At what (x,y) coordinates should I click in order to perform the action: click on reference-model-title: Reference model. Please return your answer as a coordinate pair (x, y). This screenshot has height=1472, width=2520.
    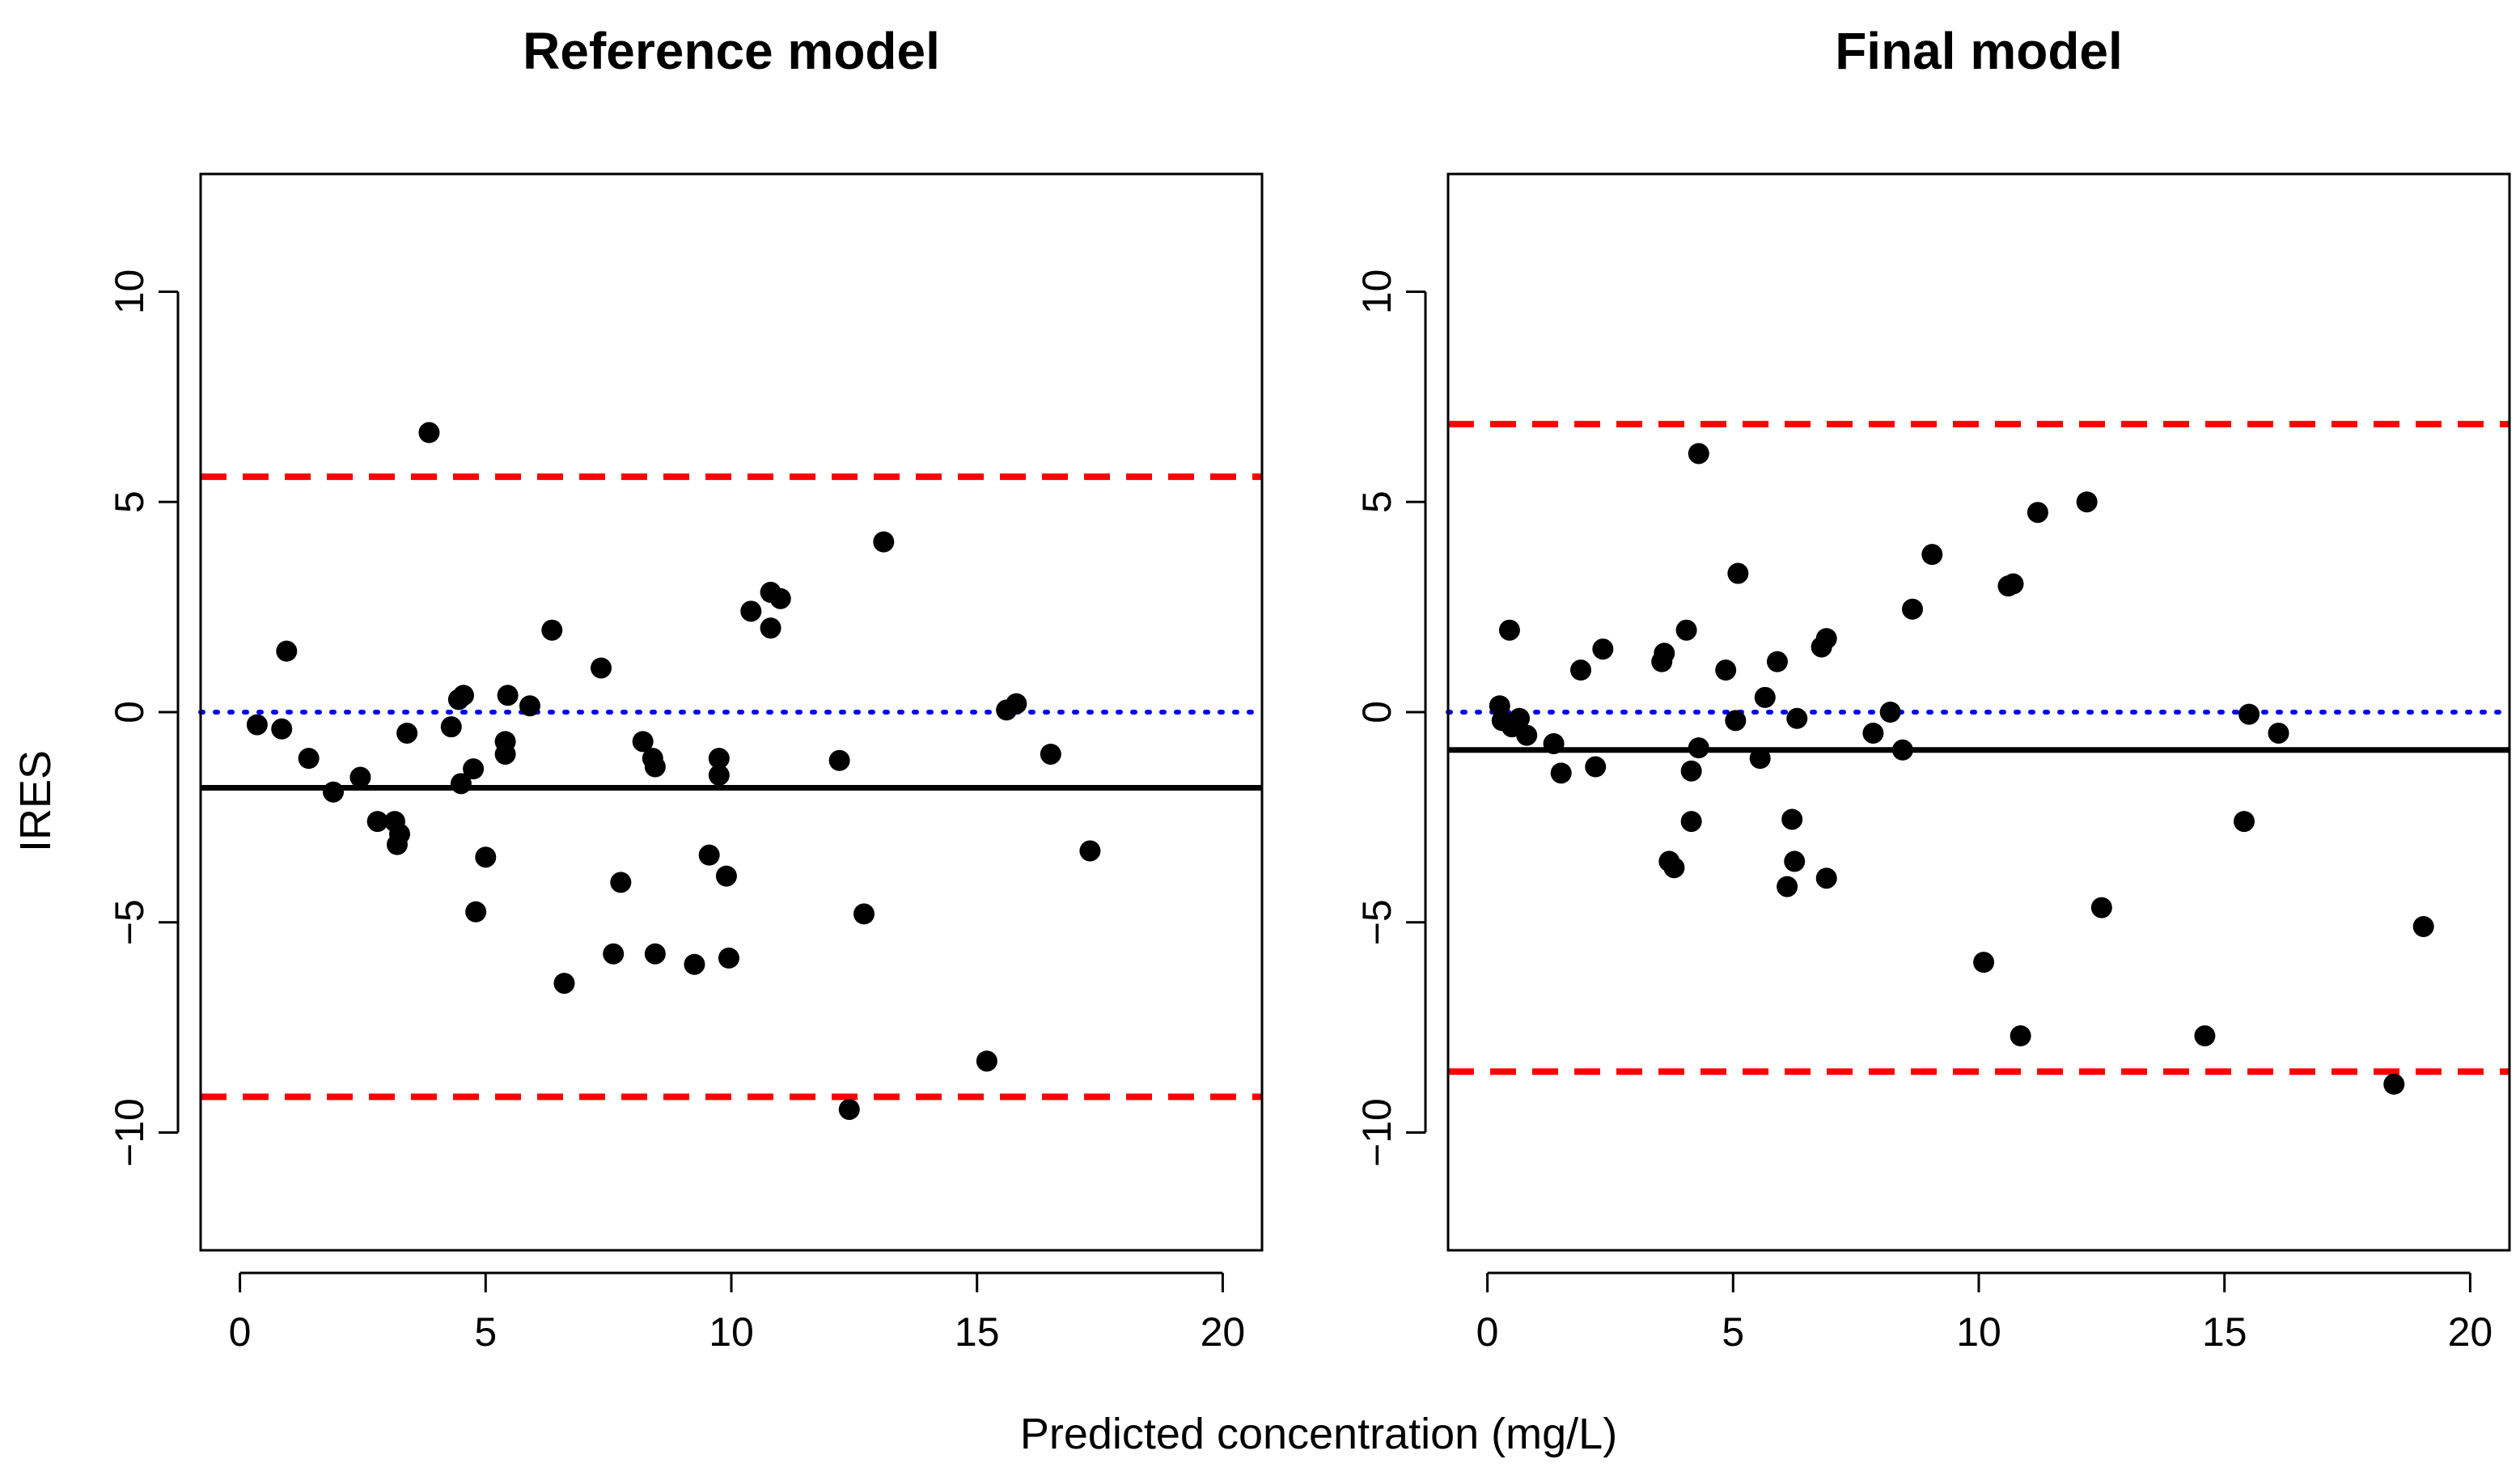
    Looking at the image, I should click on (731, 51).